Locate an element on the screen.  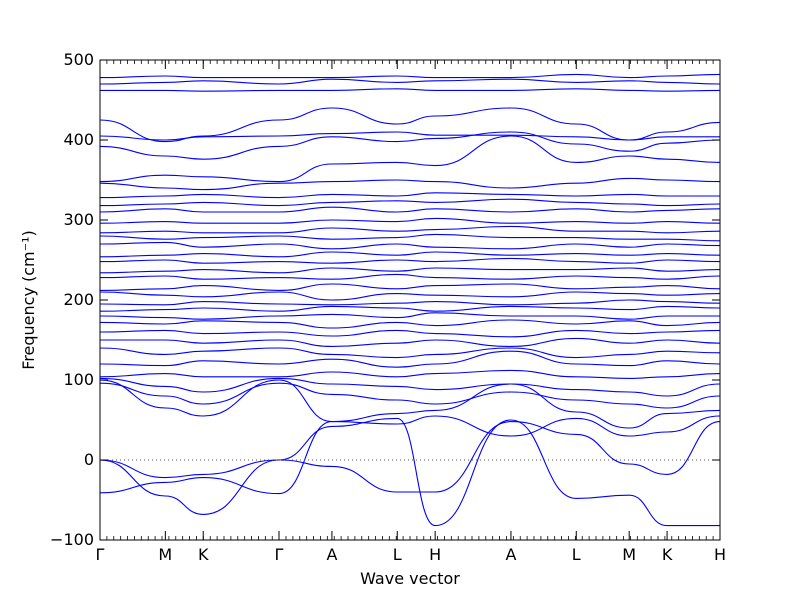
y-tick-label: 0 is located at coordinates (89, 459).